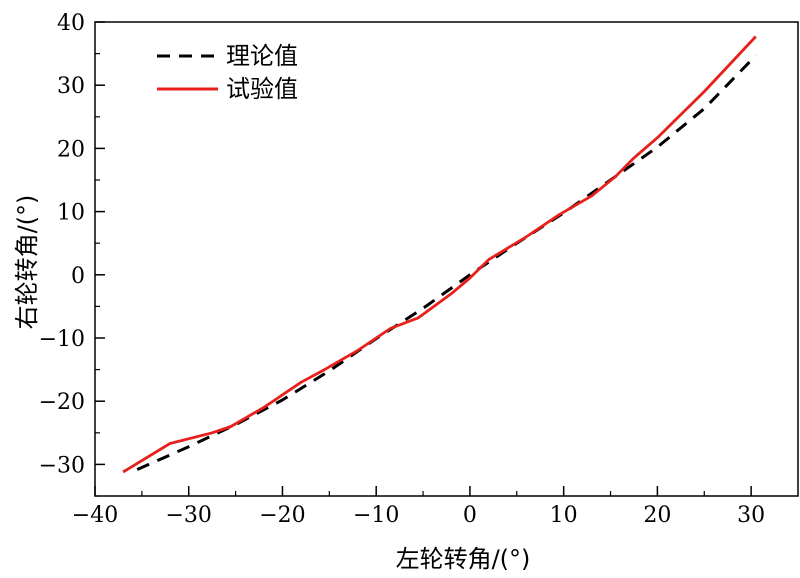 The image size is (800, 578). Describe the element at coordinates (71, 149) in the screenshot. I see `y-tick-label: 20` at that location.